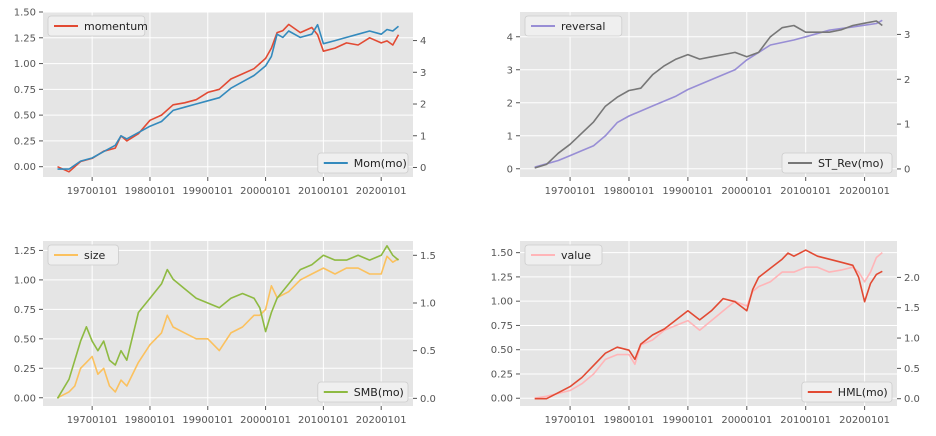  What do you see at coordinates (423, 41) in the screenshot?
I see `right-tick-label: 4` at bounding box center [423, 41].